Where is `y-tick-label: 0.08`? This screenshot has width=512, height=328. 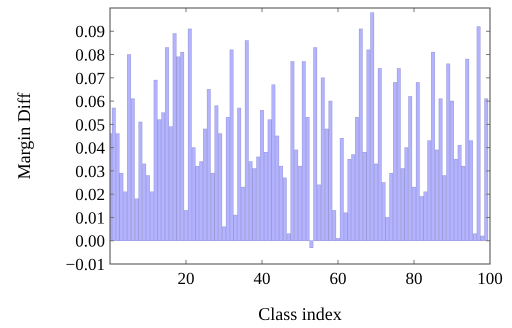 y-tick-label: 0.08 is located at coordinates (90, 54).